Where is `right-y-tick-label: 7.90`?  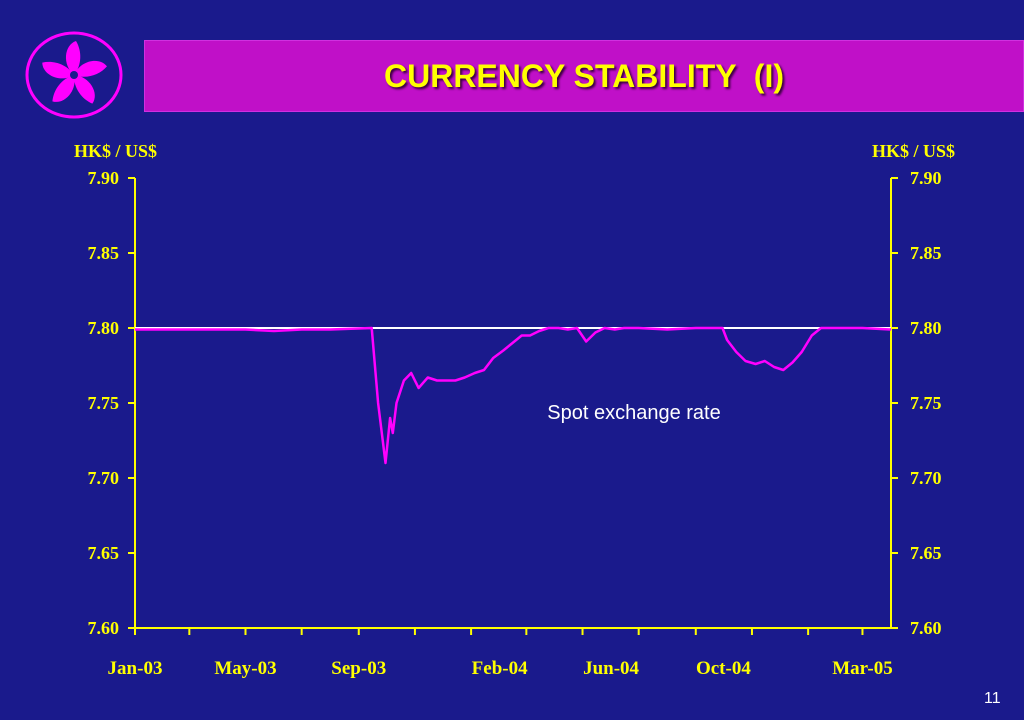 right-y-tick-label: 7.90 is located at coordinates (926, 178).